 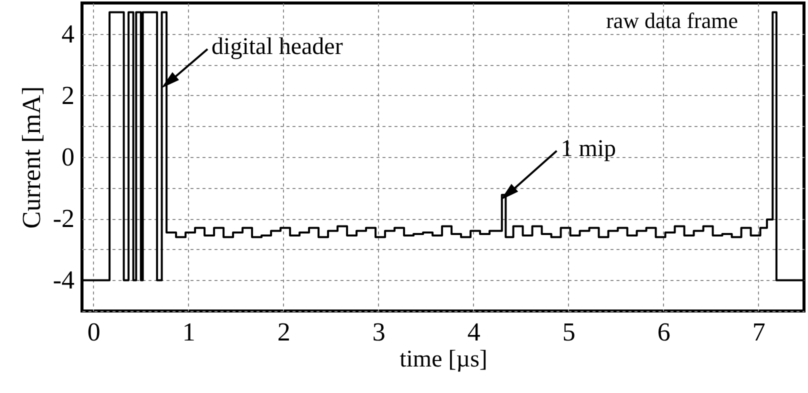 What do you see at coordinates (277, 47) in the screenshot?
I see `annotation: digital header` at bounding box center [277, 47].